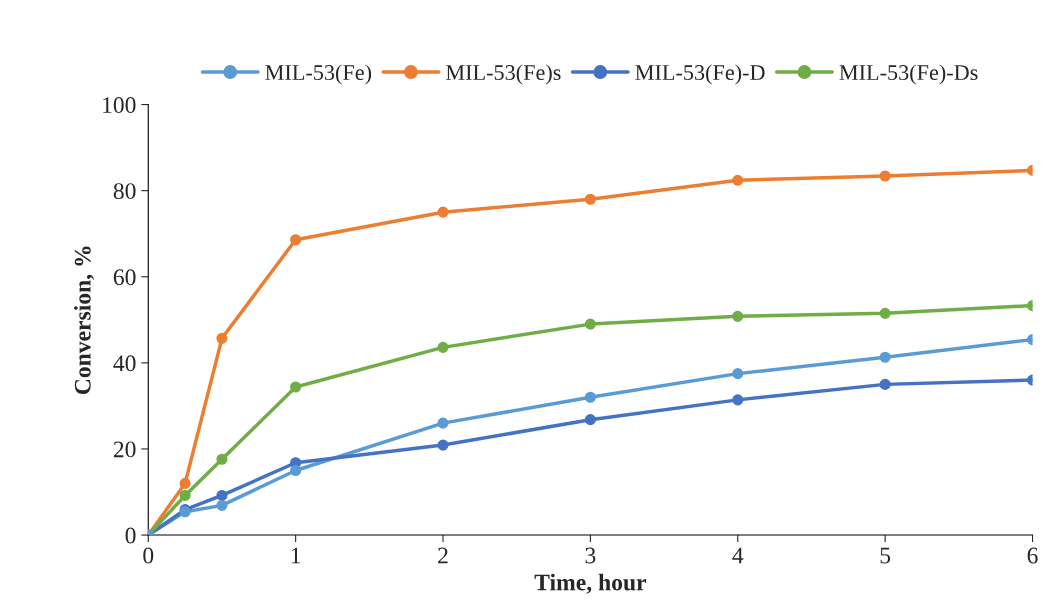 The width and height of the screenshot is (1059, 615). I want to click on y-tick-label: 20, so click(124, 449).